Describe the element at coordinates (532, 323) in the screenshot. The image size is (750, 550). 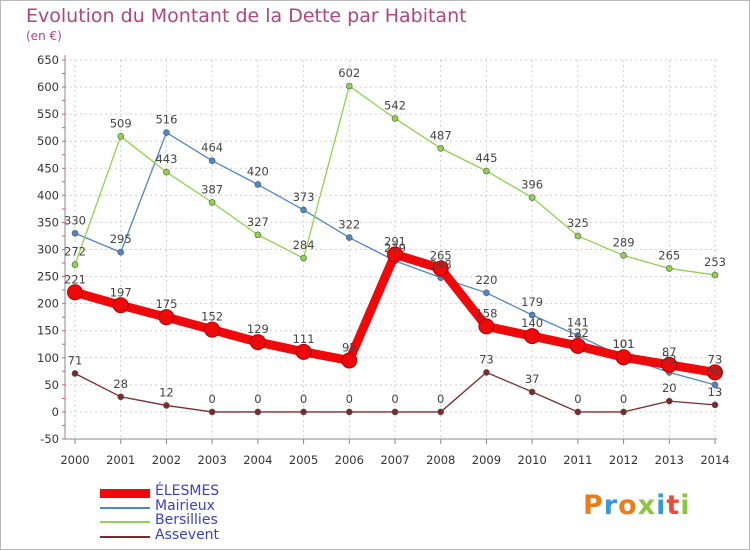
I see `data-label--lesmes: 140` at that location.